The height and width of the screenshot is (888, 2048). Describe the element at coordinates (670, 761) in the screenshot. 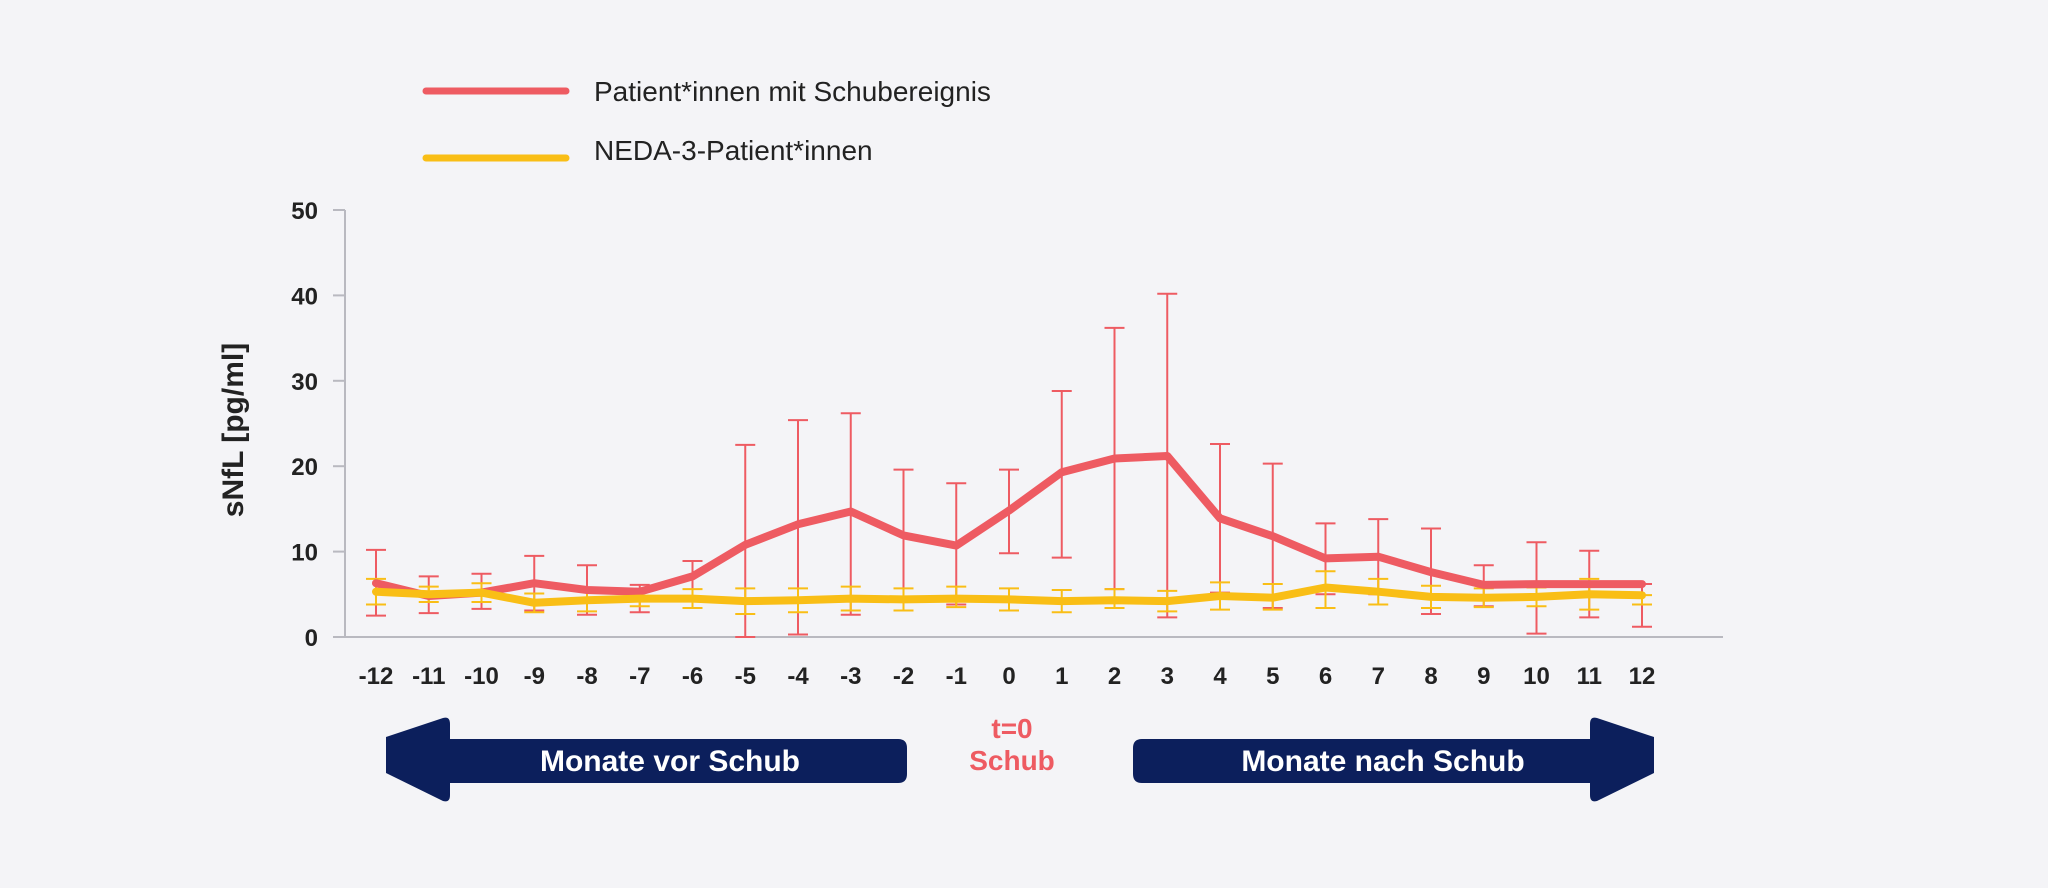

I see `before-arrow-label: Monate vor Schub` at that location.